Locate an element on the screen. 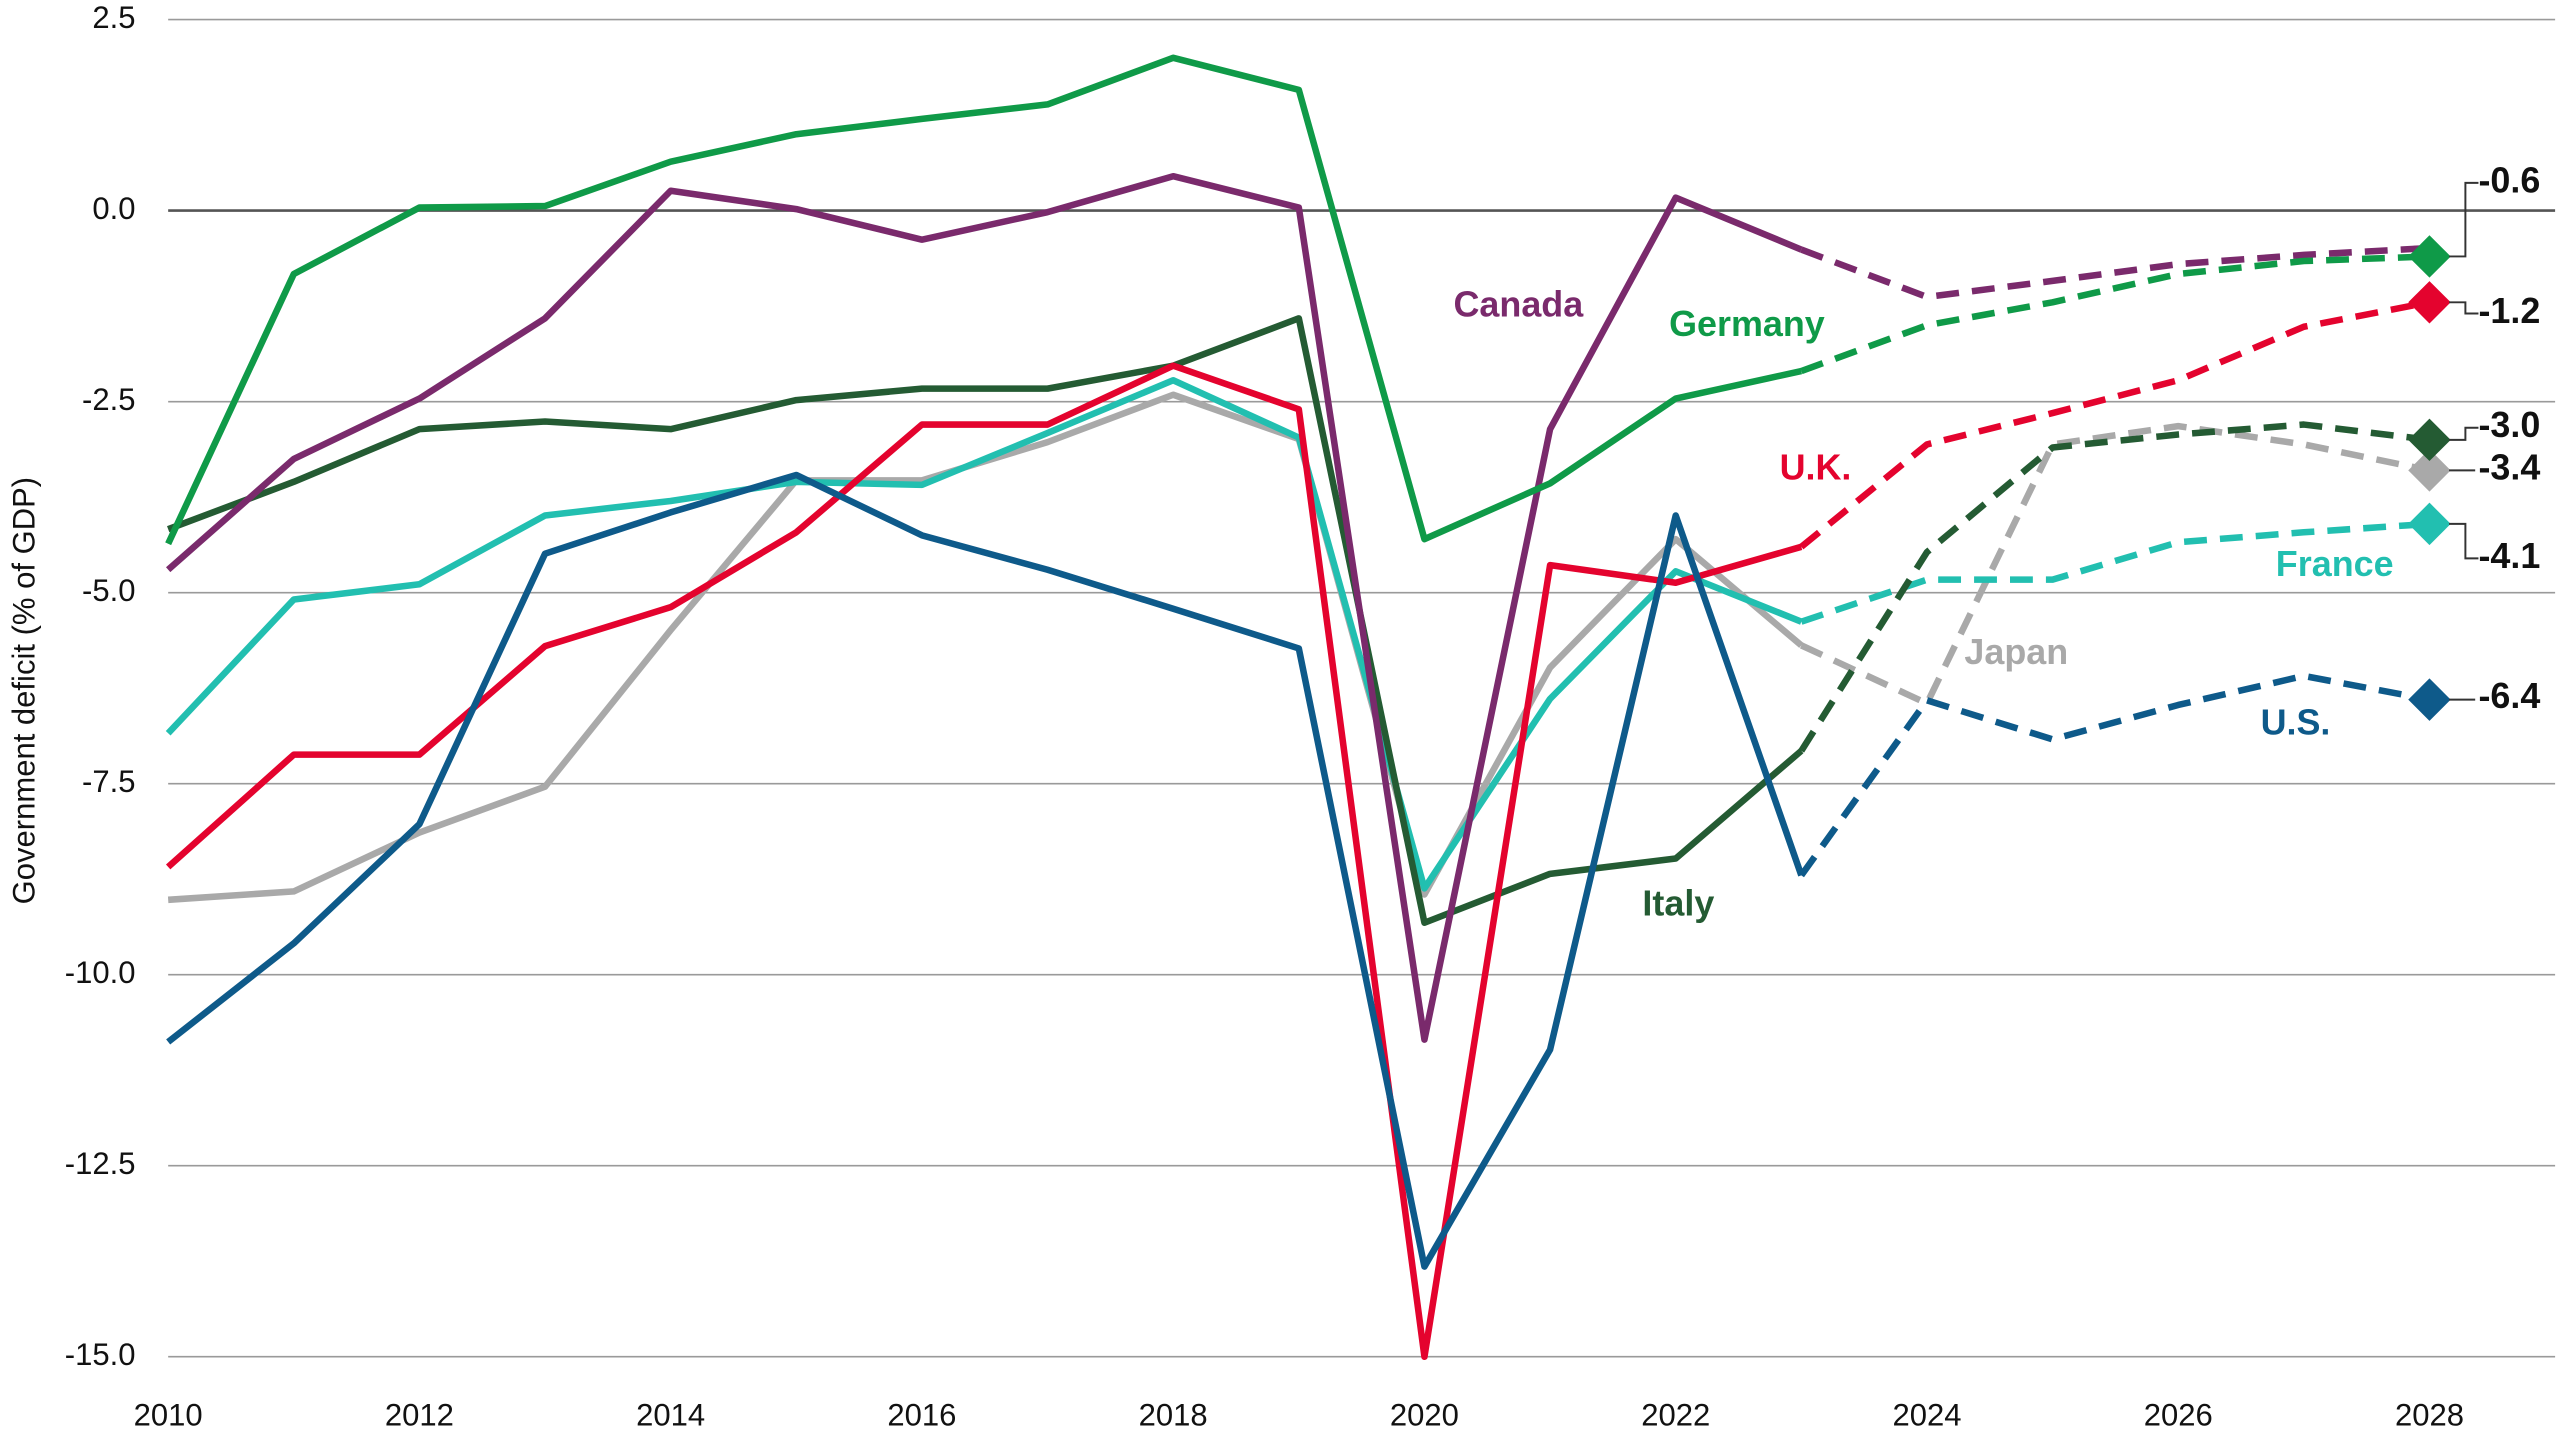 This screenshot has height=1440, width=2560. y-tick-label: -5.0 is located at coordinates (108, 590).